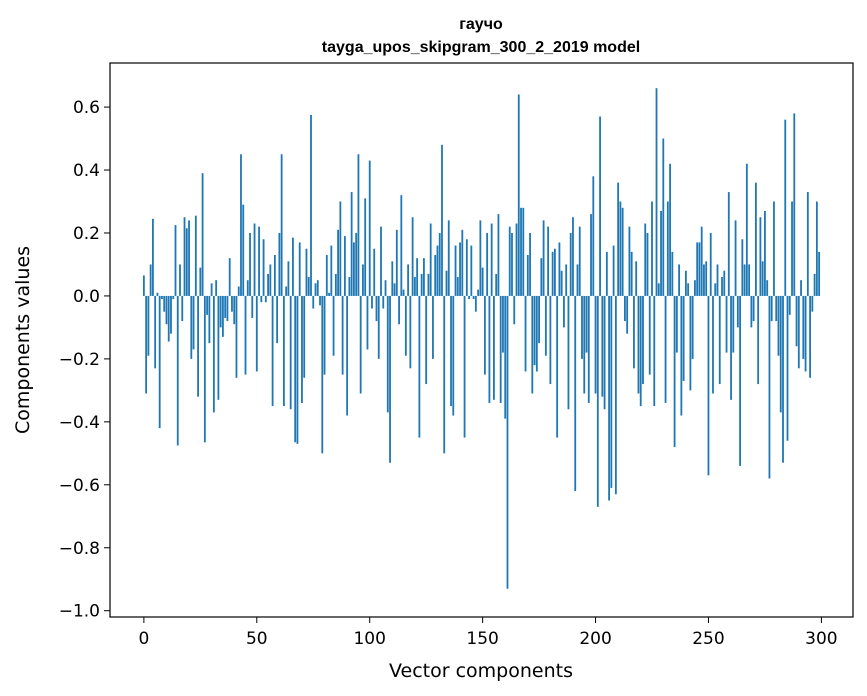 Image resolution: width=867 pixels, height=696 pixels. What do you see at coordinates (79, 612) in the screenshot?
I see `y-tick-label: −1.0` at bounding box center [79, 612].